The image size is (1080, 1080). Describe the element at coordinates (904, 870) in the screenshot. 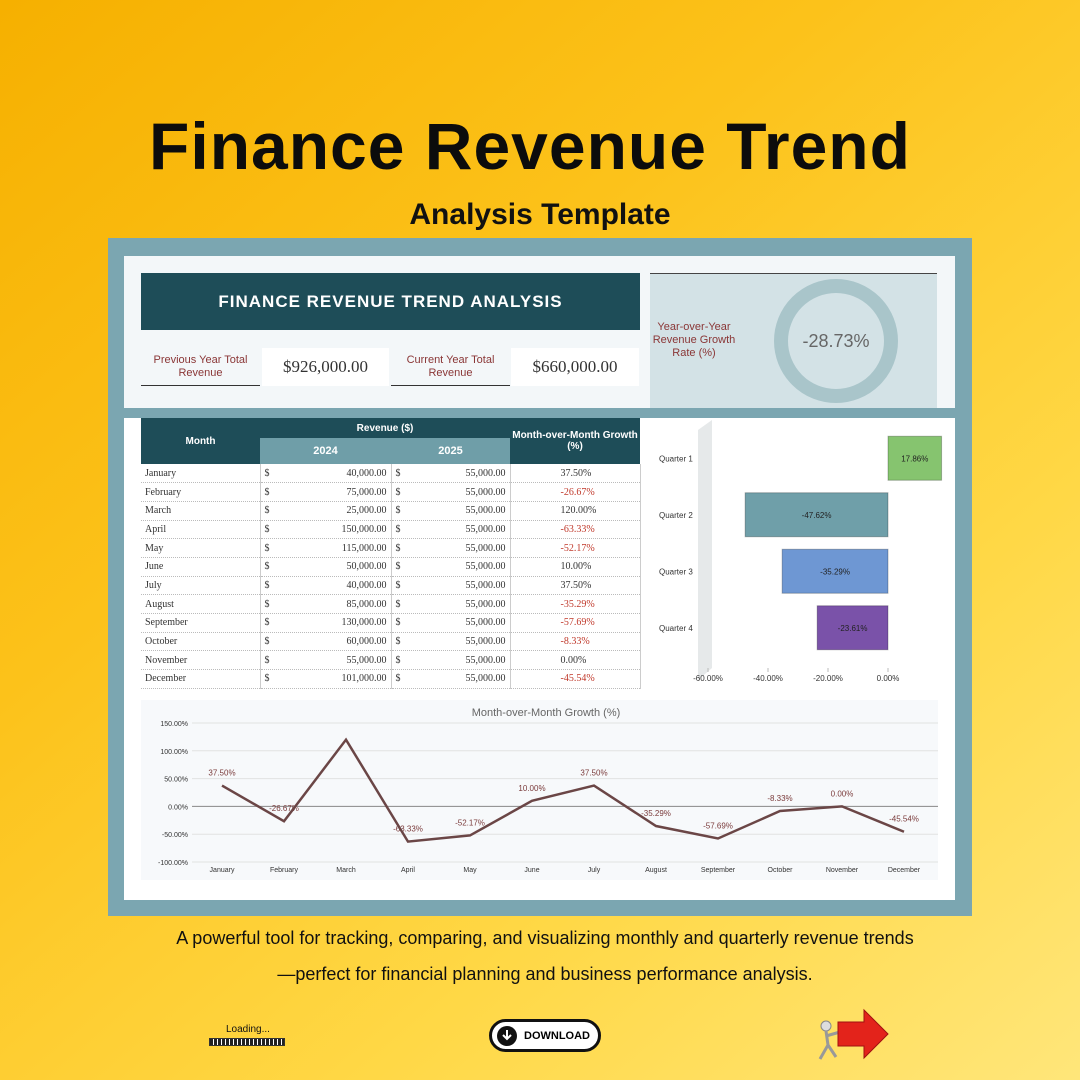

I see `x-tick-label: December` at that location.